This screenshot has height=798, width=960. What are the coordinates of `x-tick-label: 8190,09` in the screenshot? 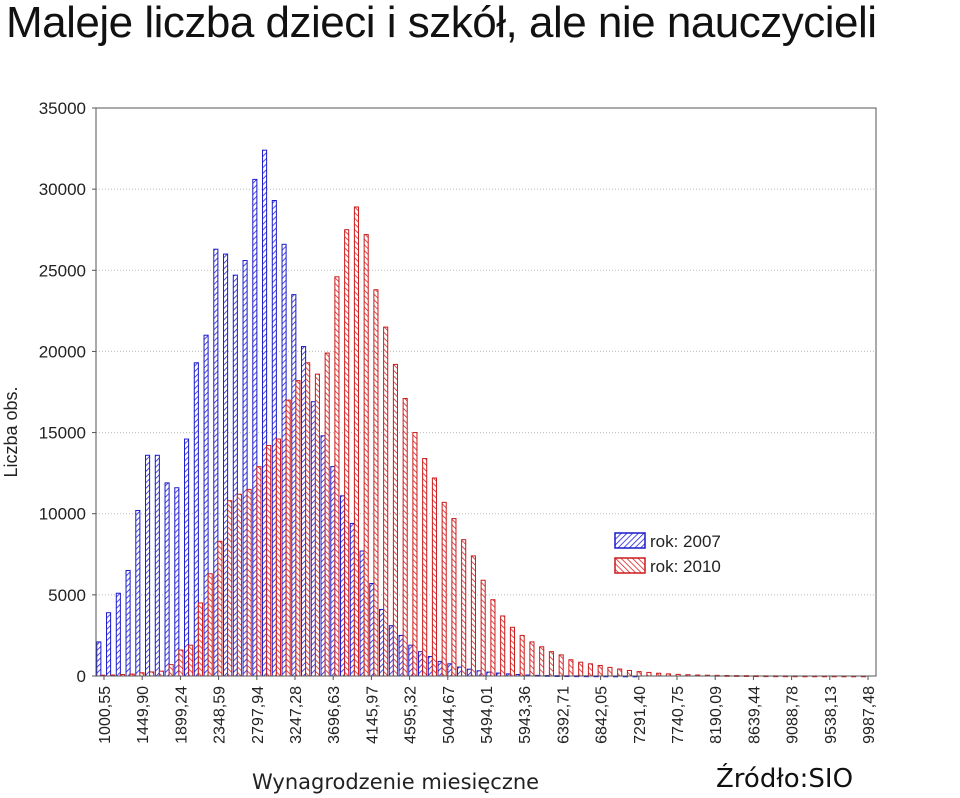 It's located at (716, 715).